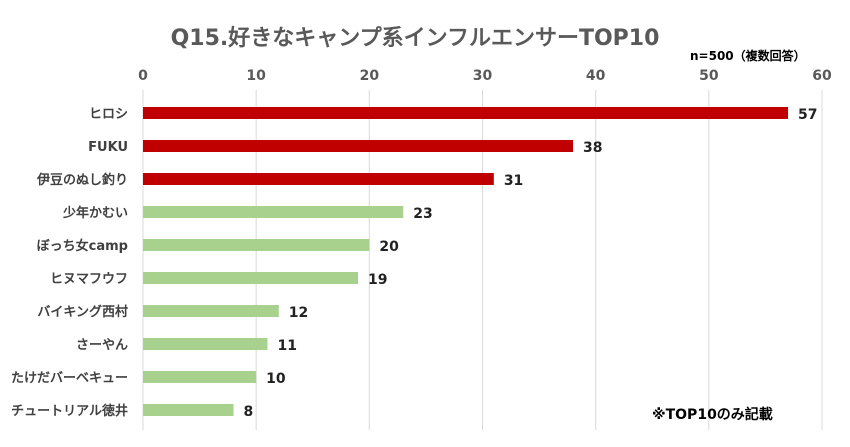 This screenshot has height=447, width=850. I want to click on category-label: さーやん, so click(102, 345).